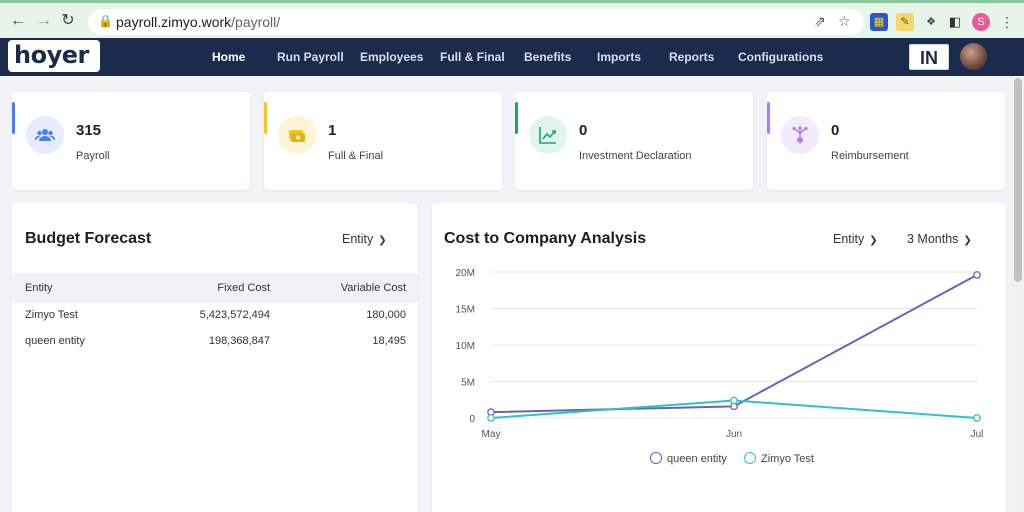  What do you see at coordinates (174, 22) in the screenshot?
I see `url-host: payroll.zimyo.work` at bounding box center [174, 22].